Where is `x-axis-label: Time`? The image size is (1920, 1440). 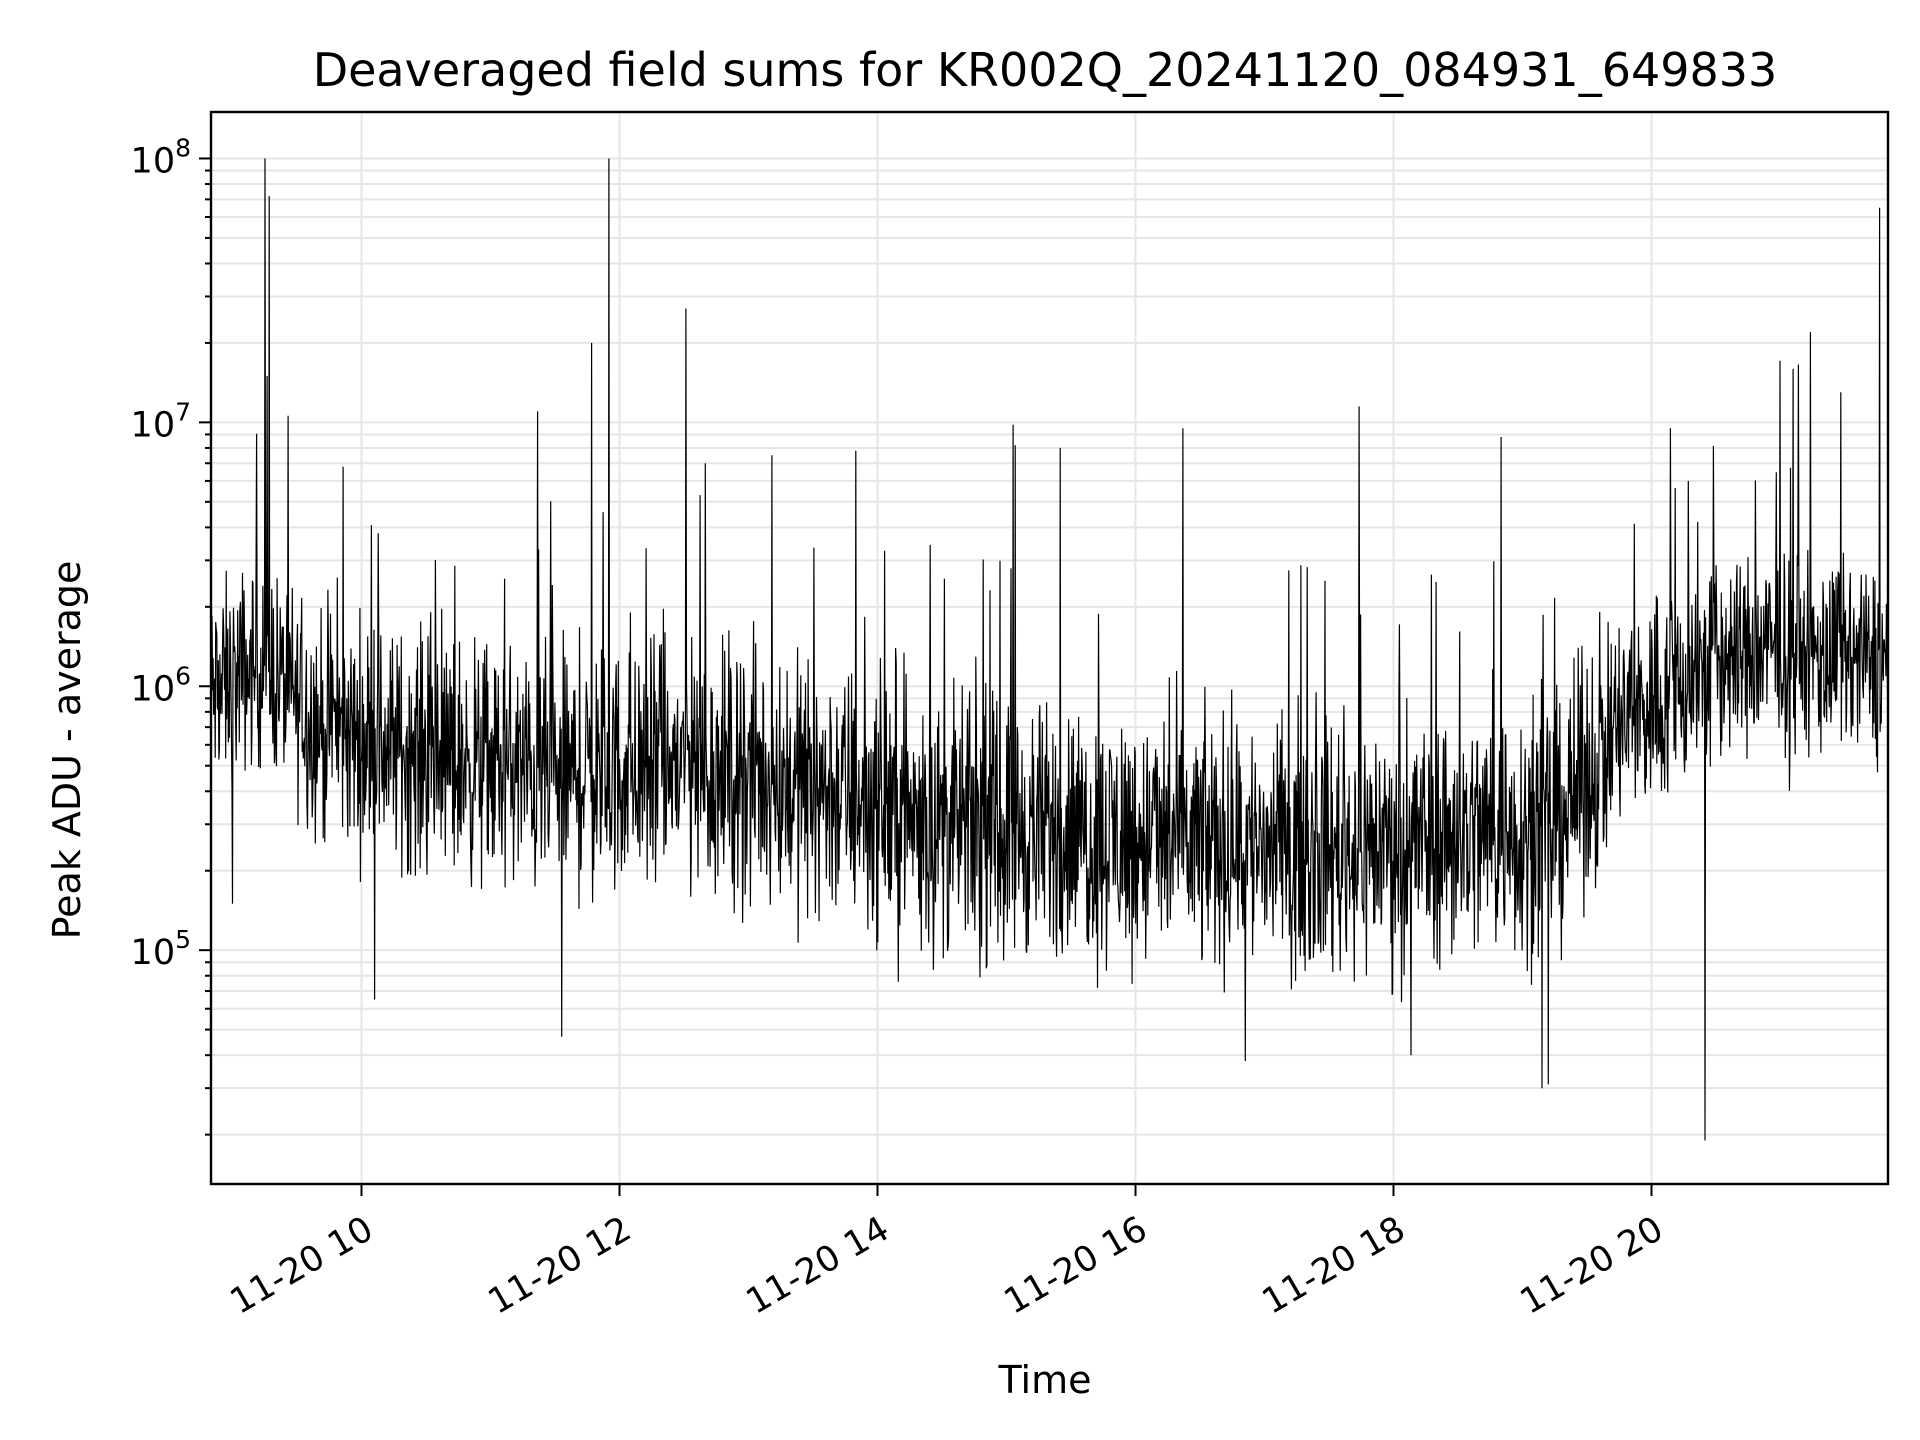 x-axis-label: Time is located at coordinates (1045, 1380).